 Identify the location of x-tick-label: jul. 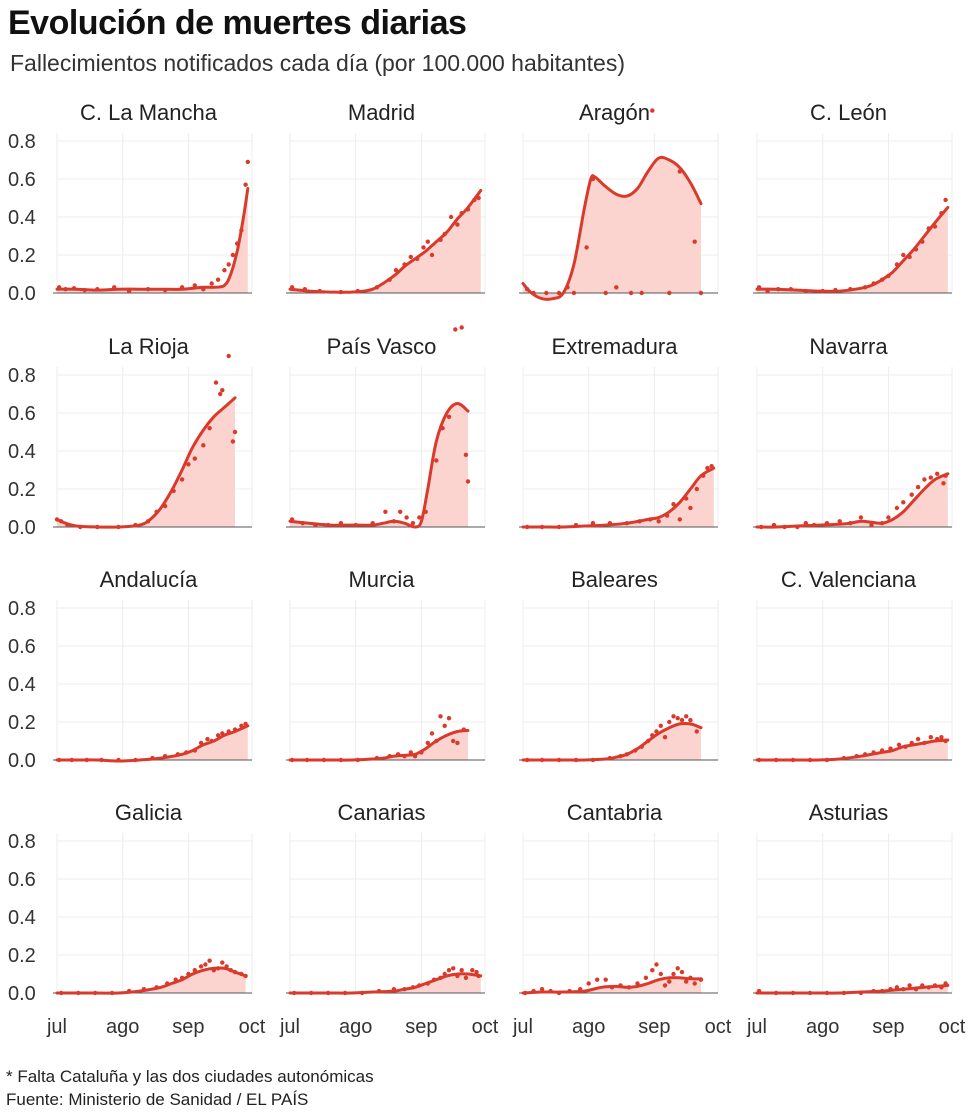
(56, 1027).